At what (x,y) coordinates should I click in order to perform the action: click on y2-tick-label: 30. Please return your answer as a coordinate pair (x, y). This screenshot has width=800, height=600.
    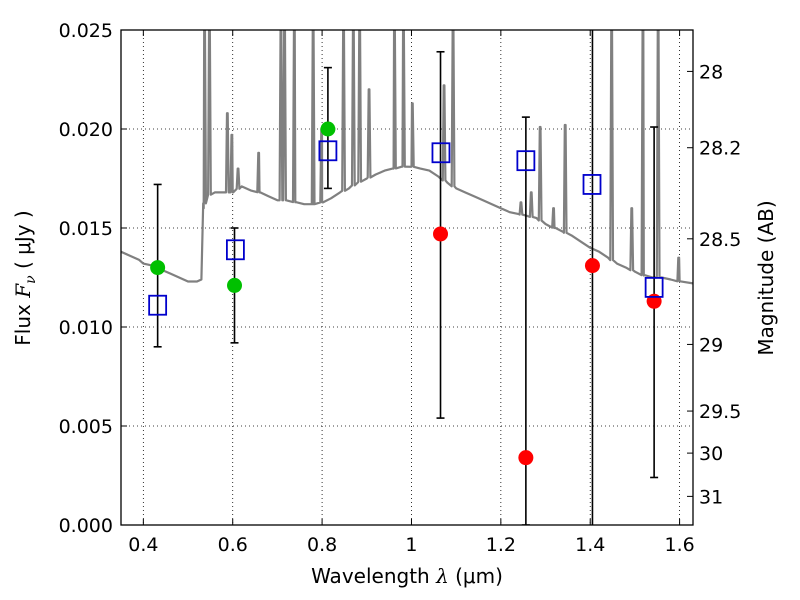
    Looking at the image, I should click on (711, 454).